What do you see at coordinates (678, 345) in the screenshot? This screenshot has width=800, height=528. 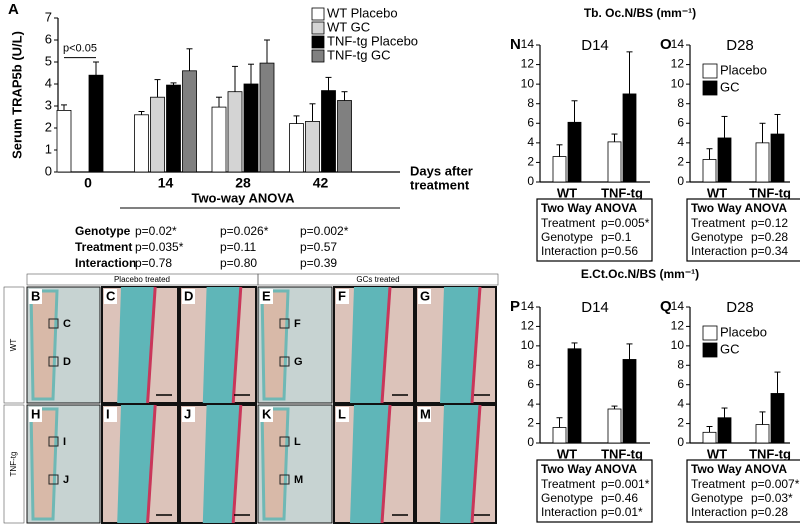 I see `y-tick-label: 10` at bounding box center [678, 345].